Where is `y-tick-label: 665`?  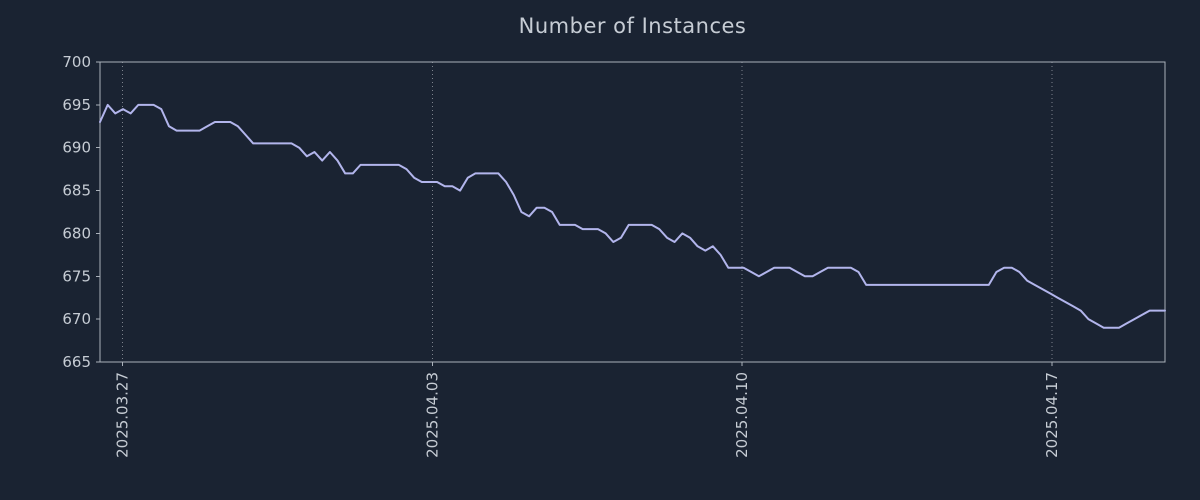
y-tick-label: 665 is located at coordinates (76, 362).